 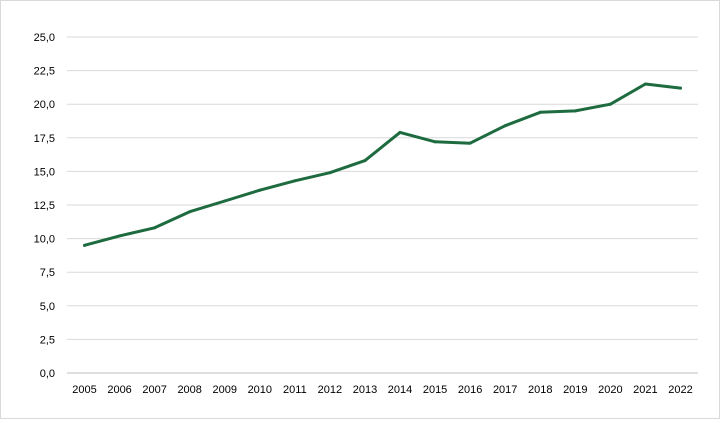 I want to click on x-tick-label: 2009, so click(x=225, y=390).